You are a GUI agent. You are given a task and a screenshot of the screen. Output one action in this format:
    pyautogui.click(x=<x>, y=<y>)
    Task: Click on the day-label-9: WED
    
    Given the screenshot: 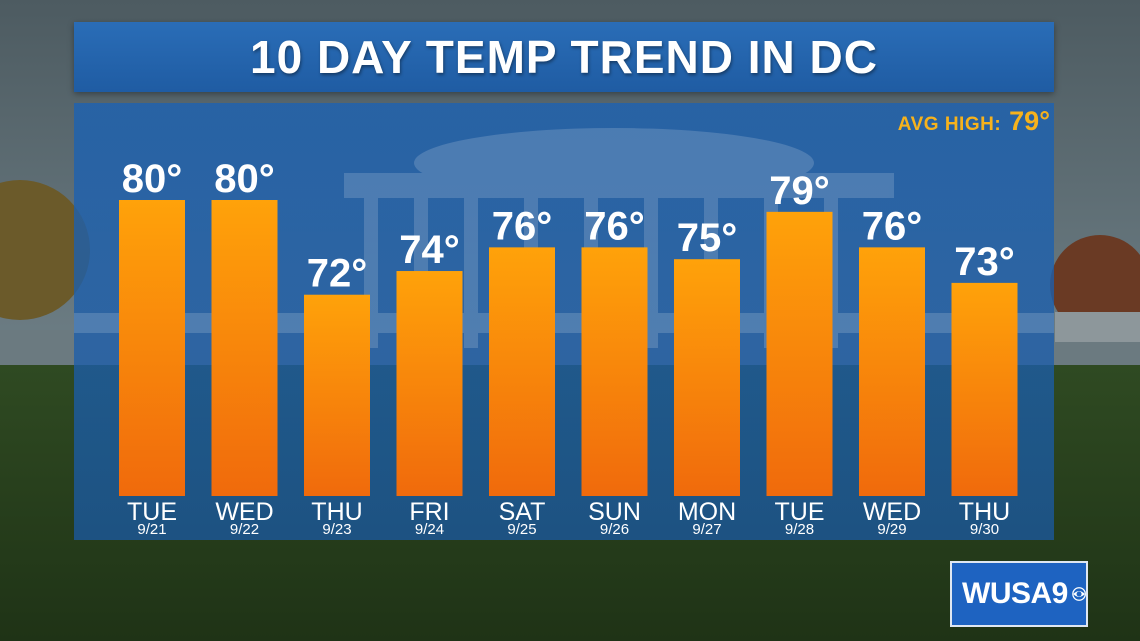 What is the action you would take?
    pyautogui.click(x=892, y=512)
    